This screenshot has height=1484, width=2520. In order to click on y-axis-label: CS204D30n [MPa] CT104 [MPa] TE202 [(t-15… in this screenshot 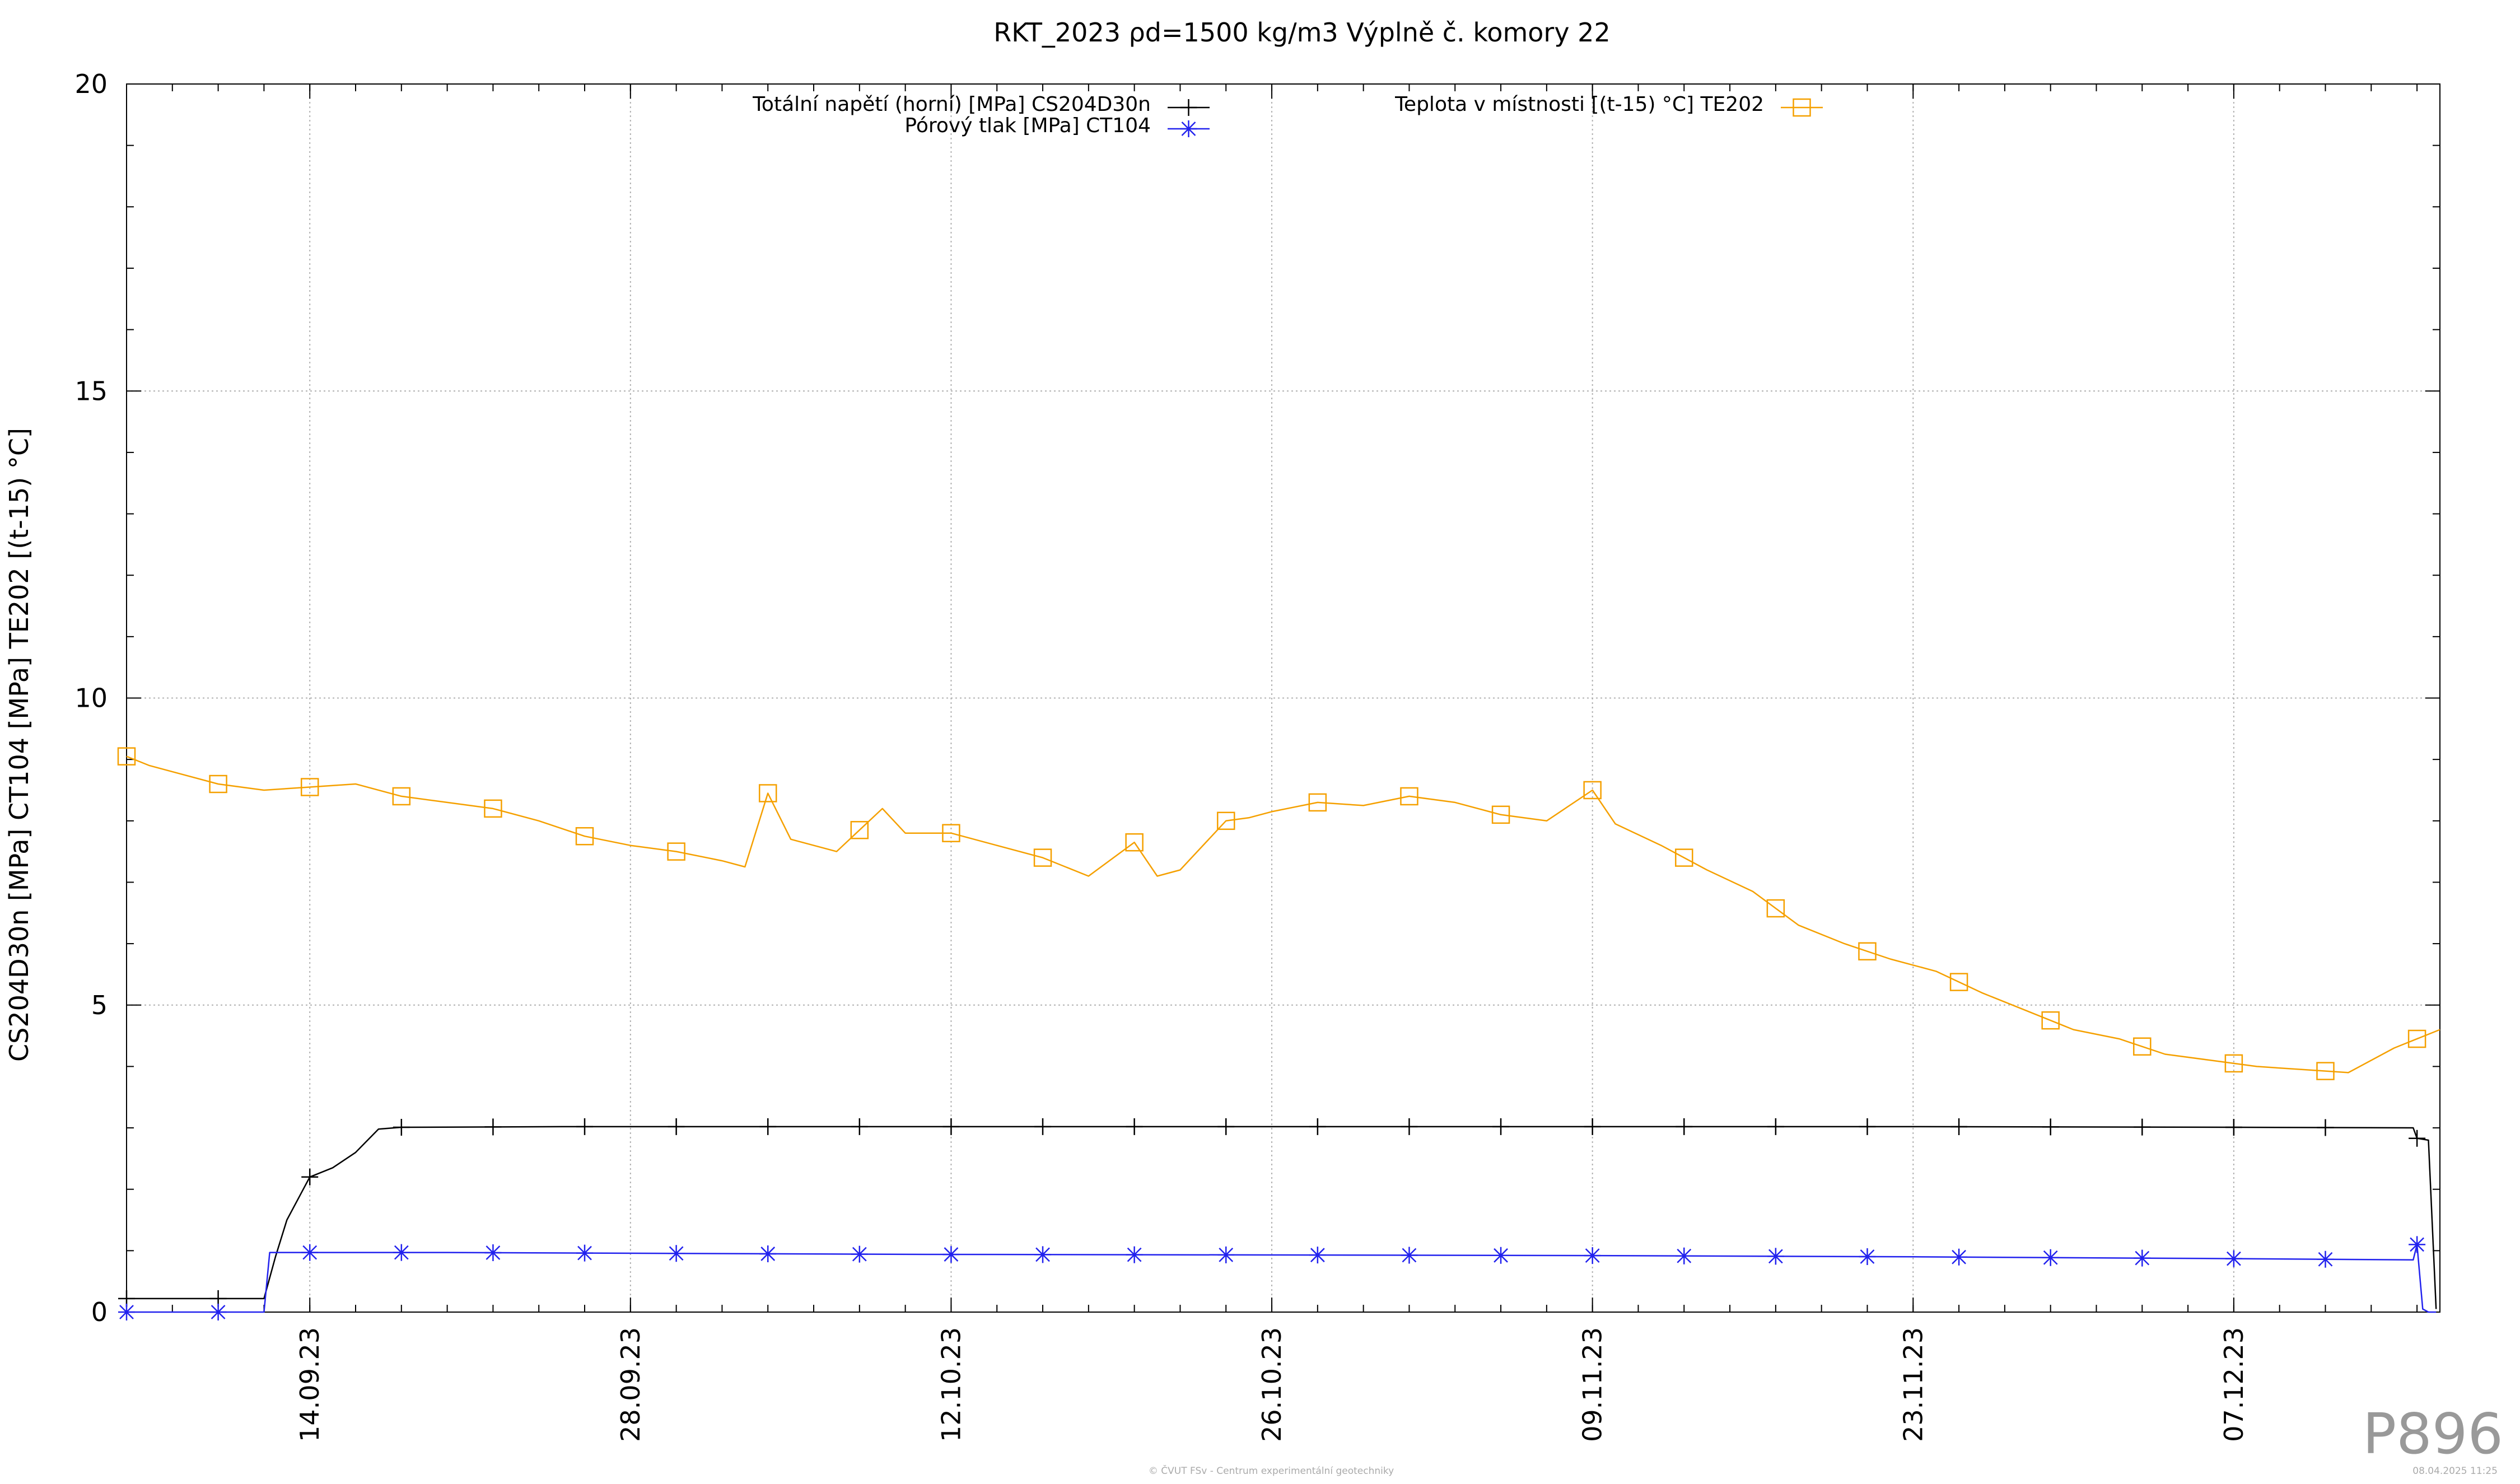, I will do `click(19, 745)`.